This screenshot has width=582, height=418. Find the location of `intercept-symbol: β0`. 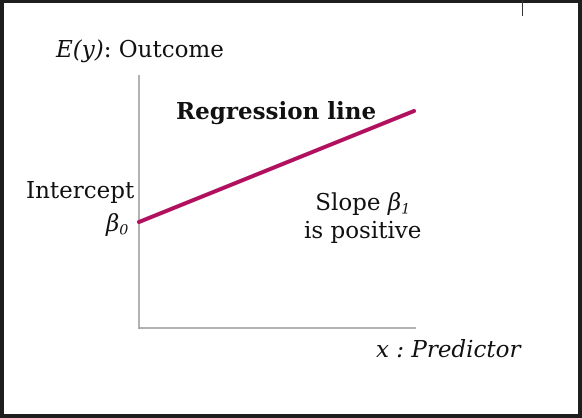

intercept-symbol: β0 is located at coordinates (117, 225).